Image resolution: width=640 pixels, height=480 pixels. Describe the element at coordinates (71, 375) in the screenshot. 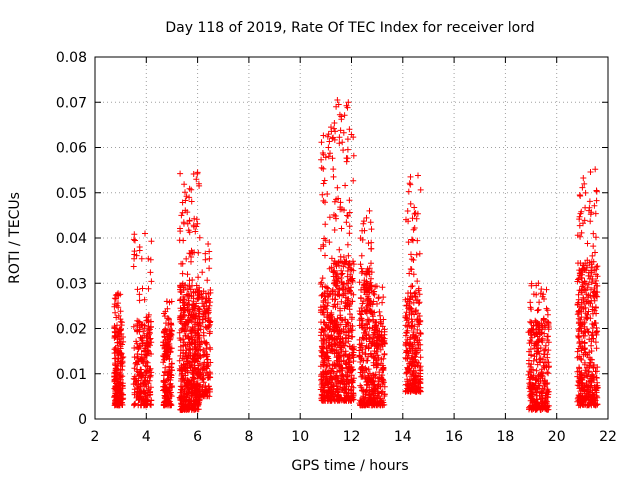

I see `y-tick-label: 0.01` at that location.